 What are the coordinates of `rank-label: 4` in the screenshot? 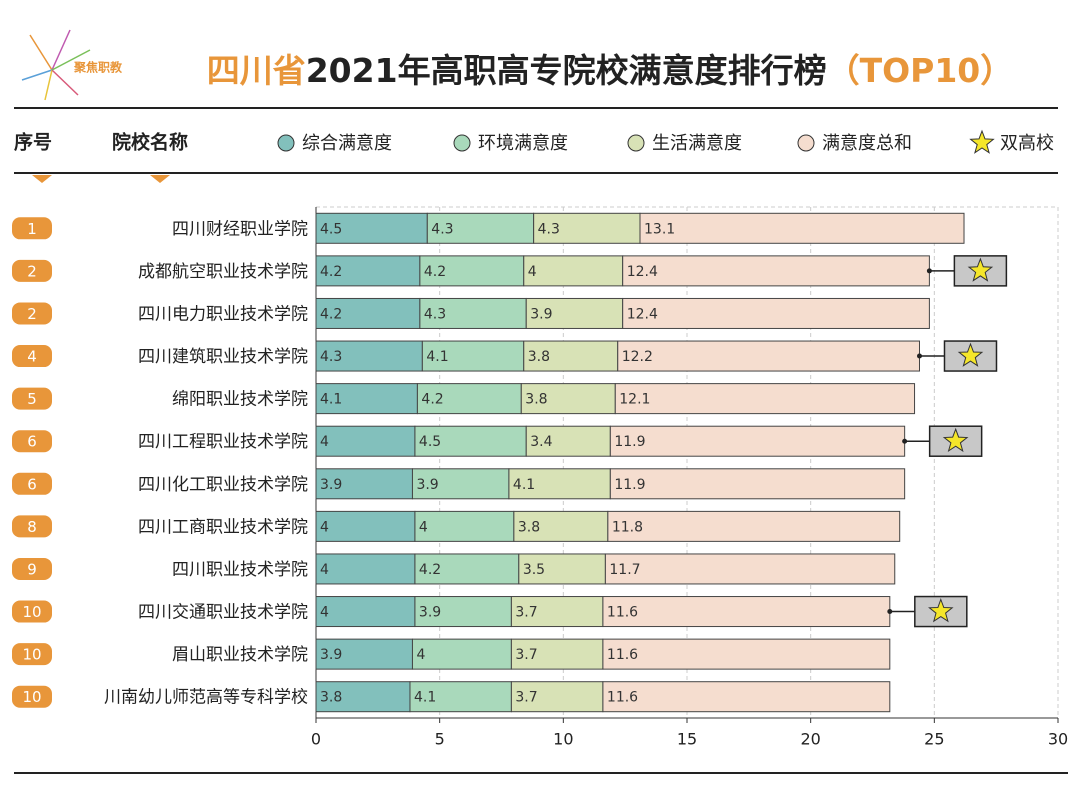 It's located at (32, 357).